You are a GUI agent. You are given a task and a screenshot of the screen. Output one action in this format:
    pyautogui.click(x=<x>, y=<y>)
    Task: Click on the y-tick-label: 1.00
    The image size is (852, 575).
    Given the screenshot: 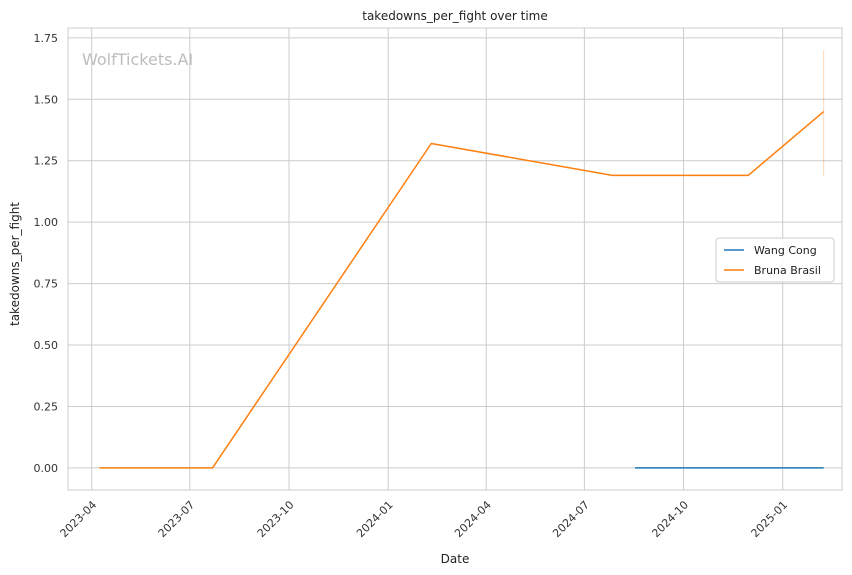 What is the action you would take?
    pyautogui.click(x=46, y=222)
    